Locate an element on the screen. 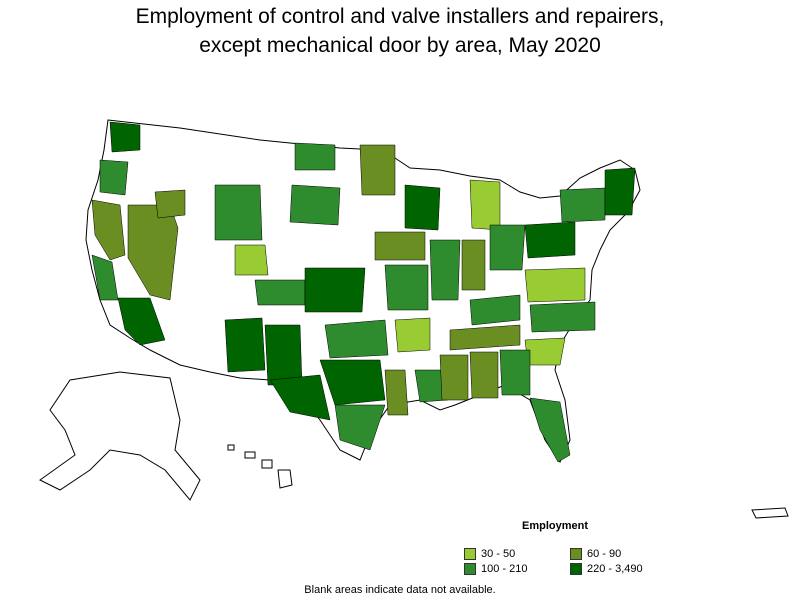 The image size is (800, 600). area-arkansas is located at coordinates (412, 335).